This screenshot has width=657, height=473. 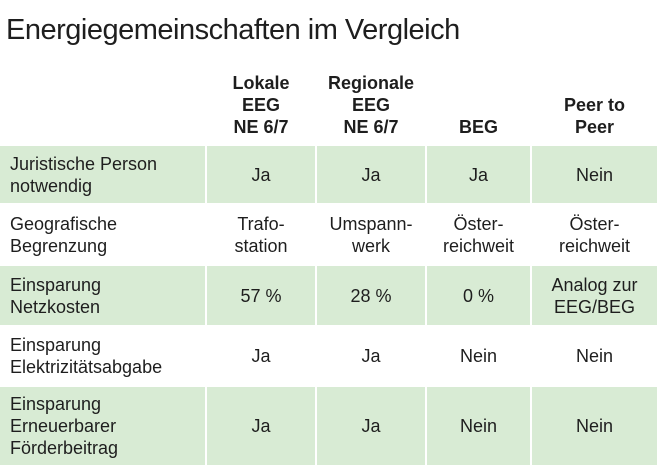 I want to click on cell-line: Lokale, so click(x=261, y=83).